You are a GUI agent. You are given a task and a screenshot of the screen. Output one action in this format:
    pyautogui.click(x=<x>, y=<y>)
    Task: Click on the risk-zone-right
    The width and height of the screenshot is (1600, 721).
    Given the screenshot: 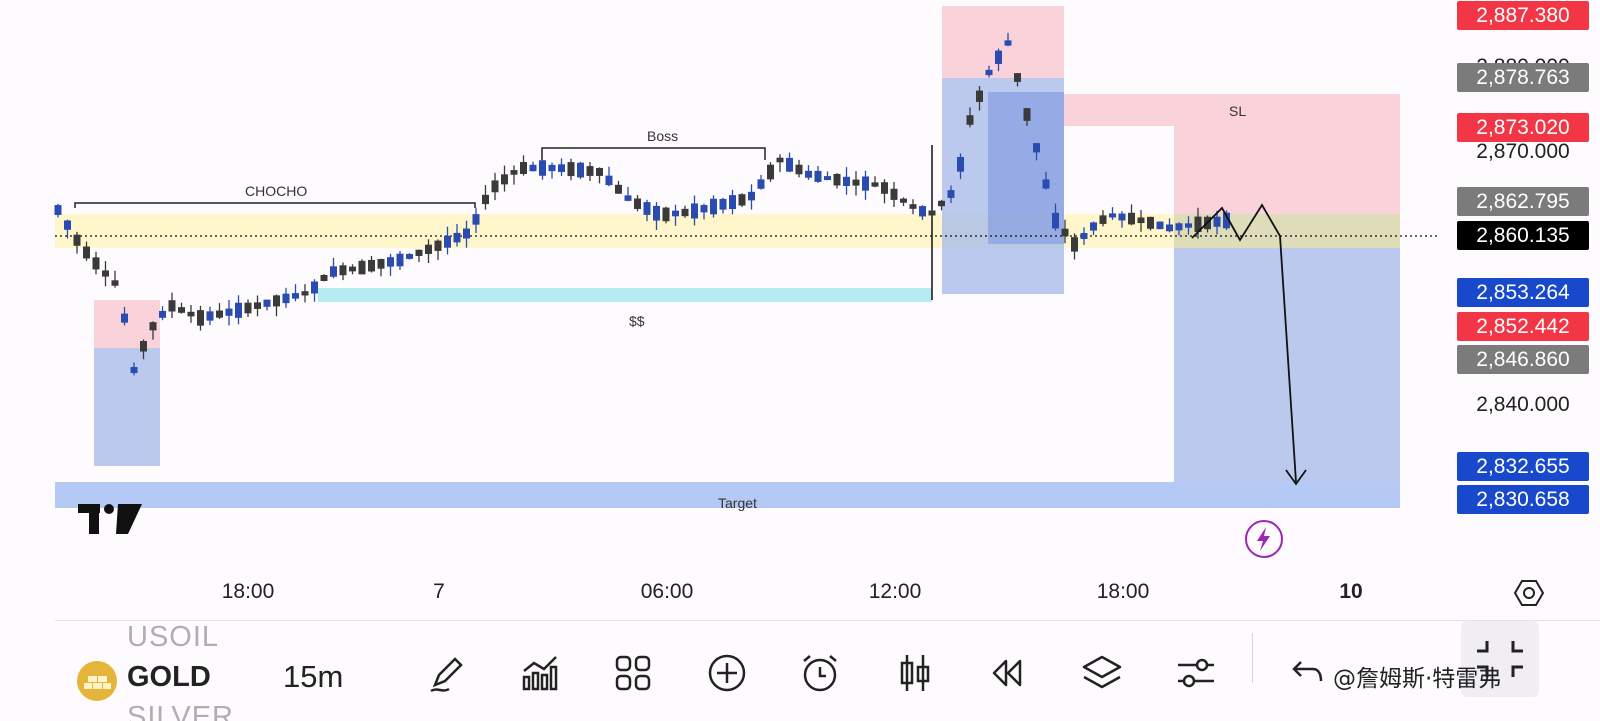 What is the action you would take?
    pyautogui.click(x=1287, y=170)
    